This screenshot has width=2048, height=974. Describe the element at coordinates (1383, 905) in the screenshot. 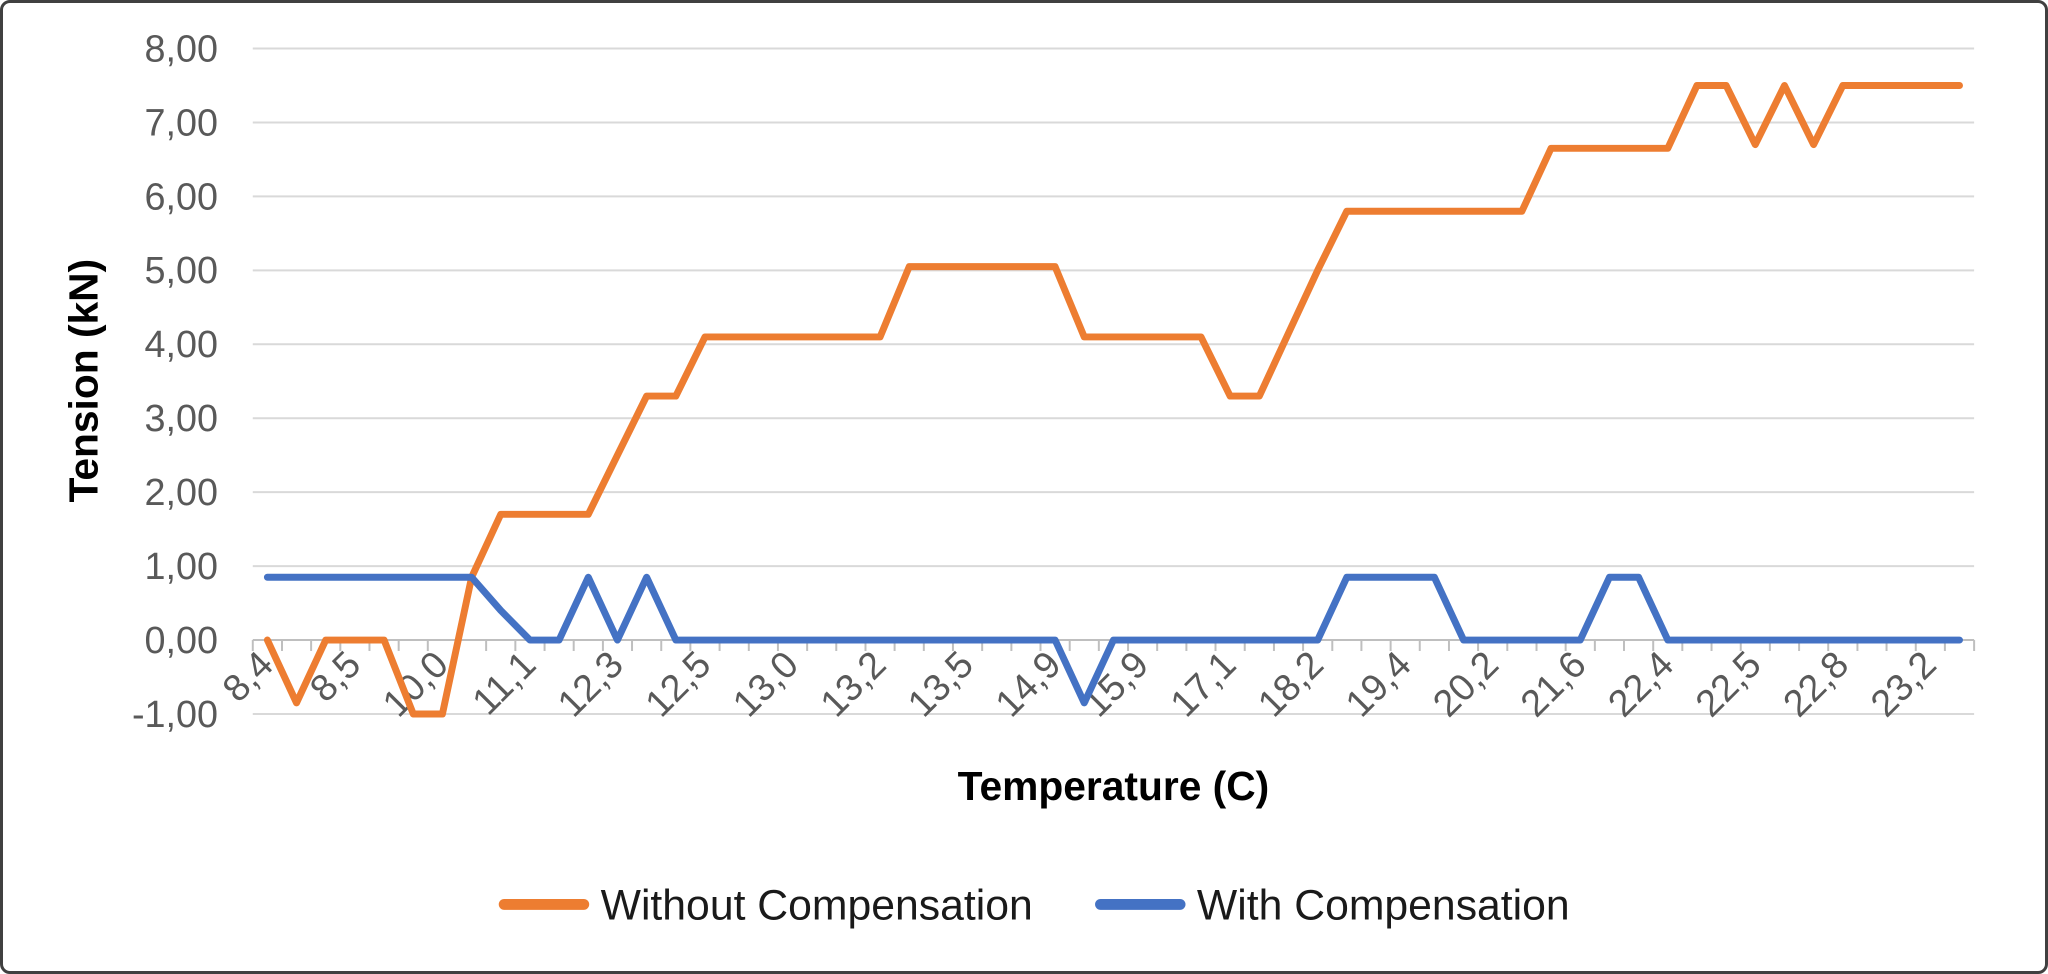

I see `legend-label: With Compensation` at that location.